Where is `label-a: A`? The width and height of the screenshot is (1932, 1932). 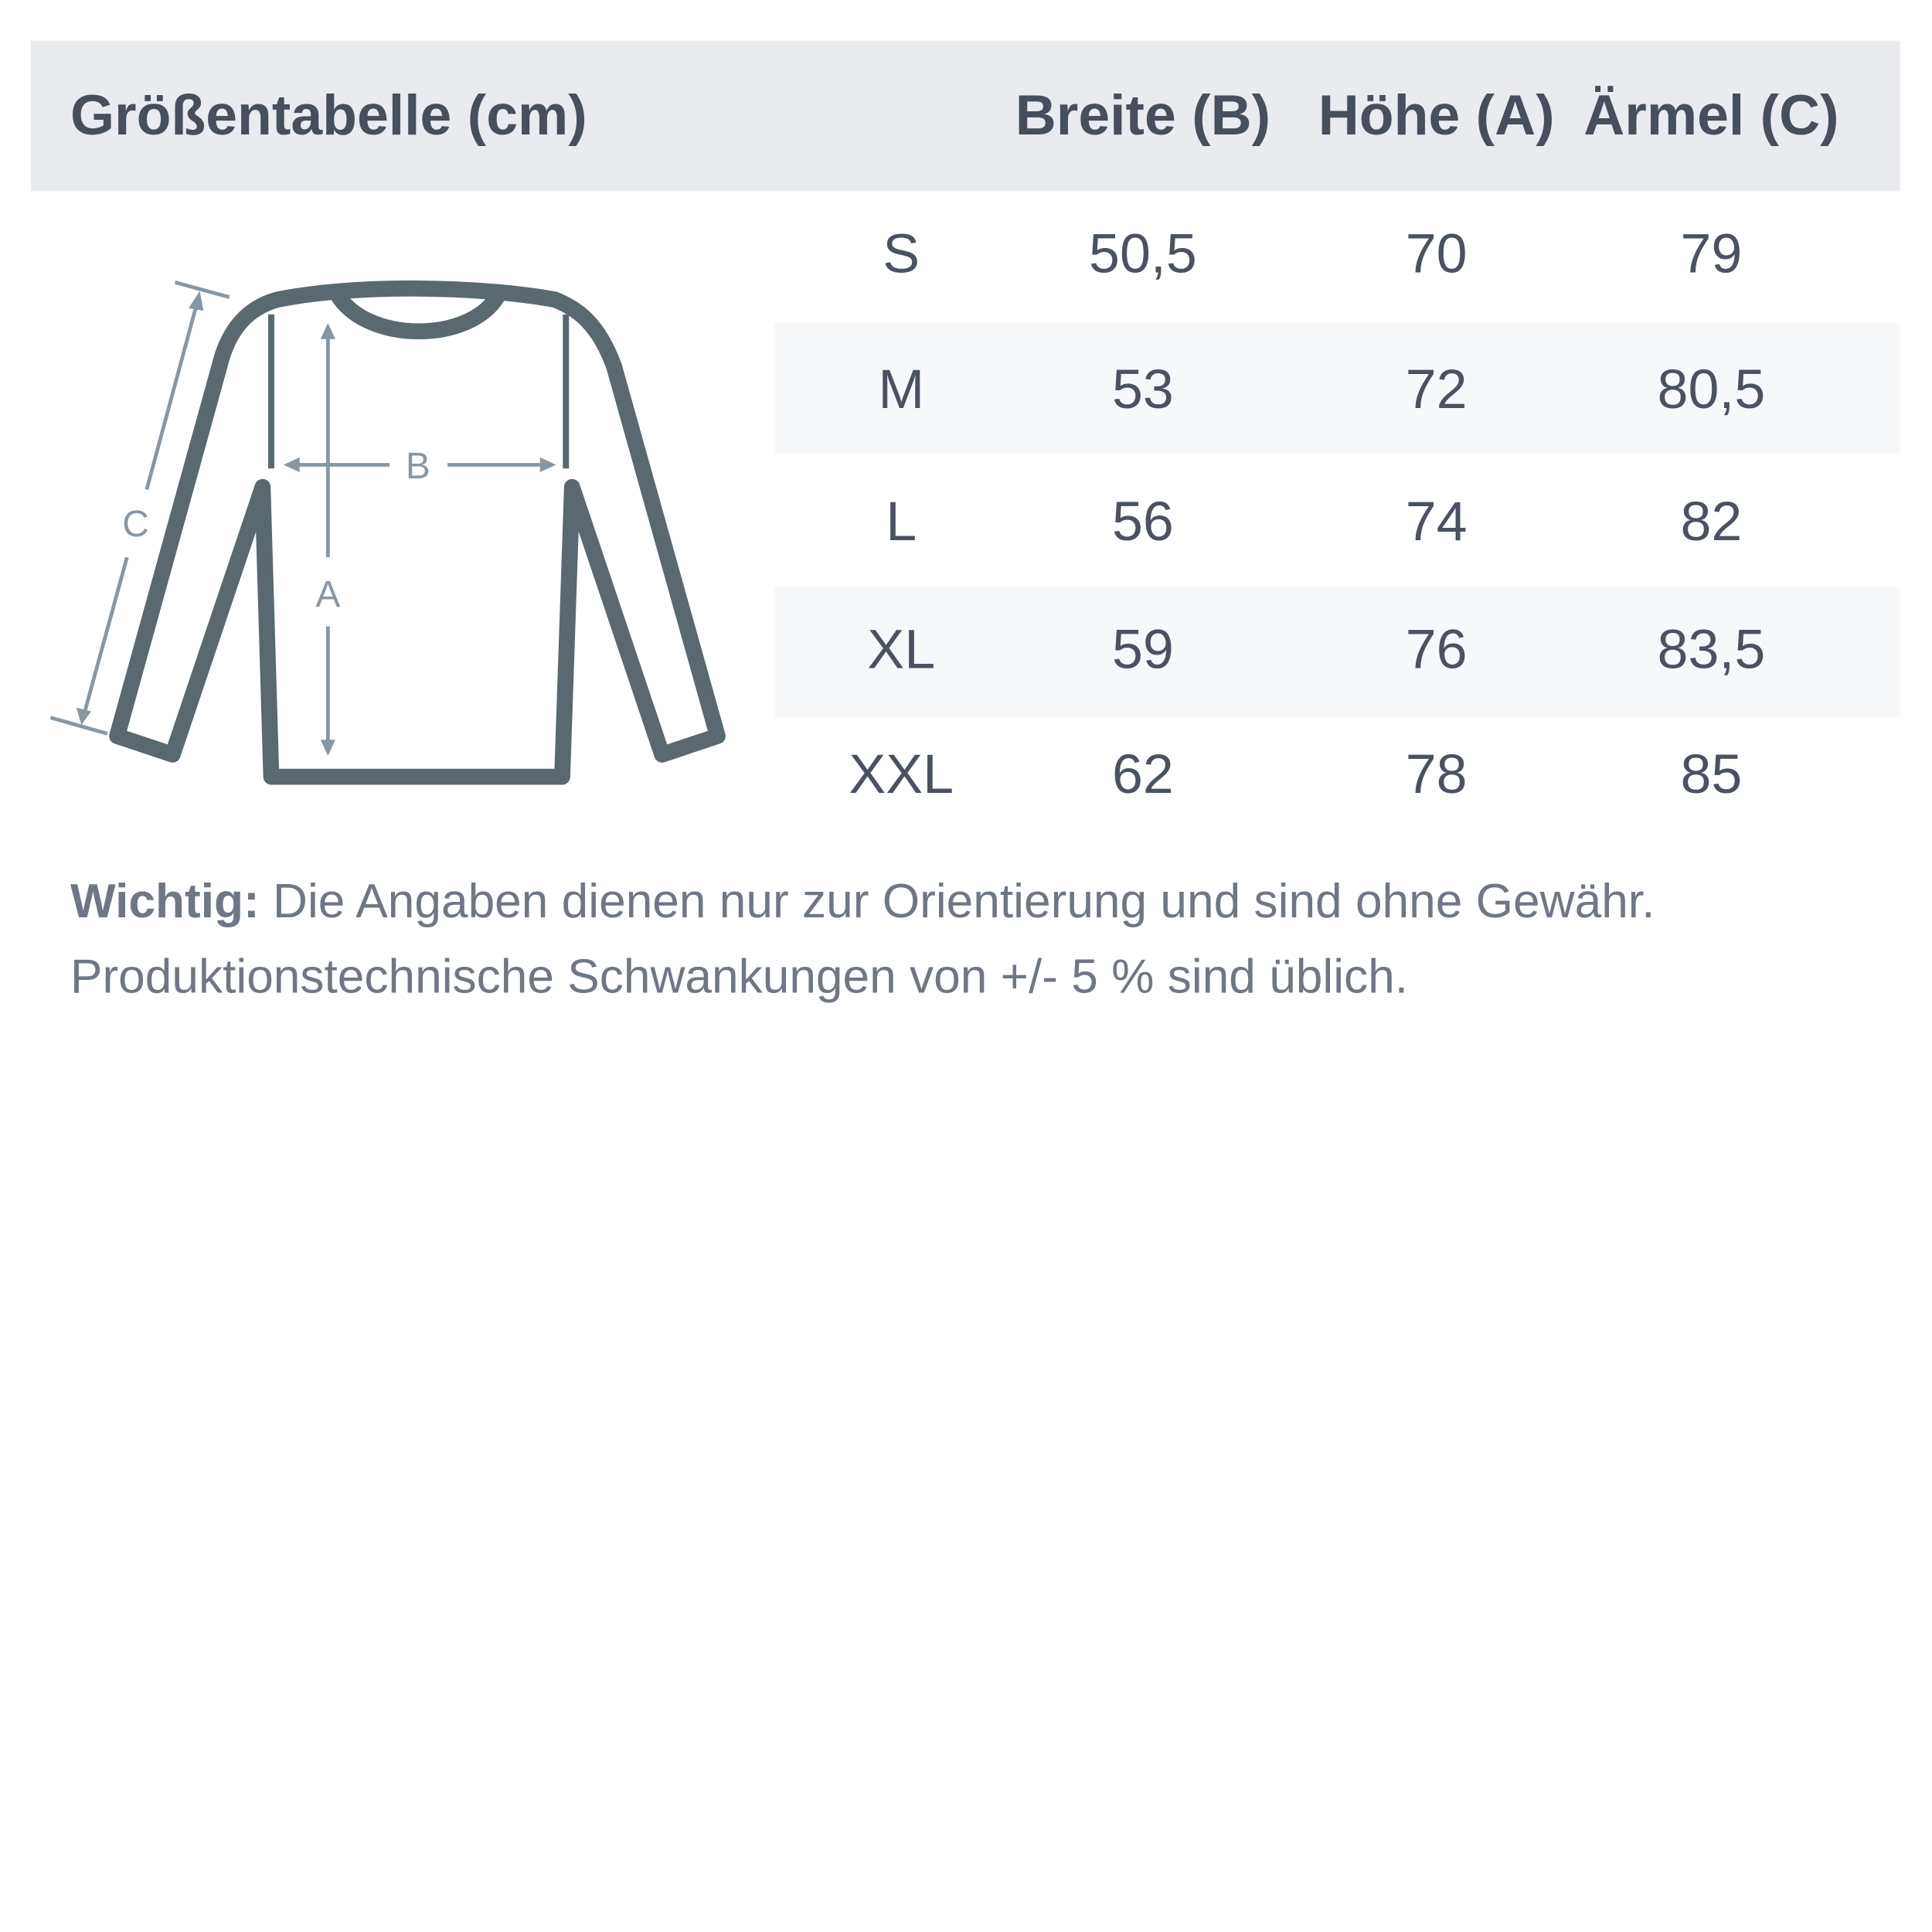 label-a: A is located at coordinates (328, 595).